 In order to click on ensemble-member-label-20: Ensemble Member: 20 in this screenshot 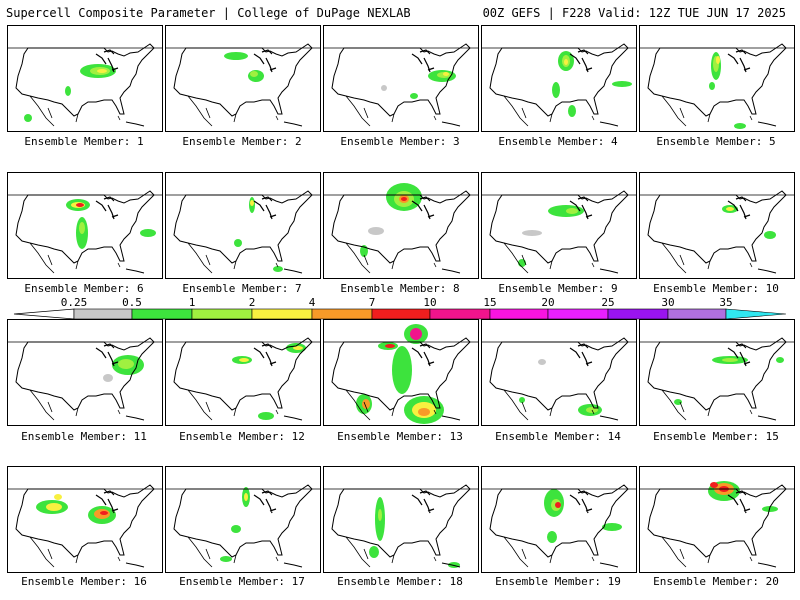, I will do `click(716, 581)`.